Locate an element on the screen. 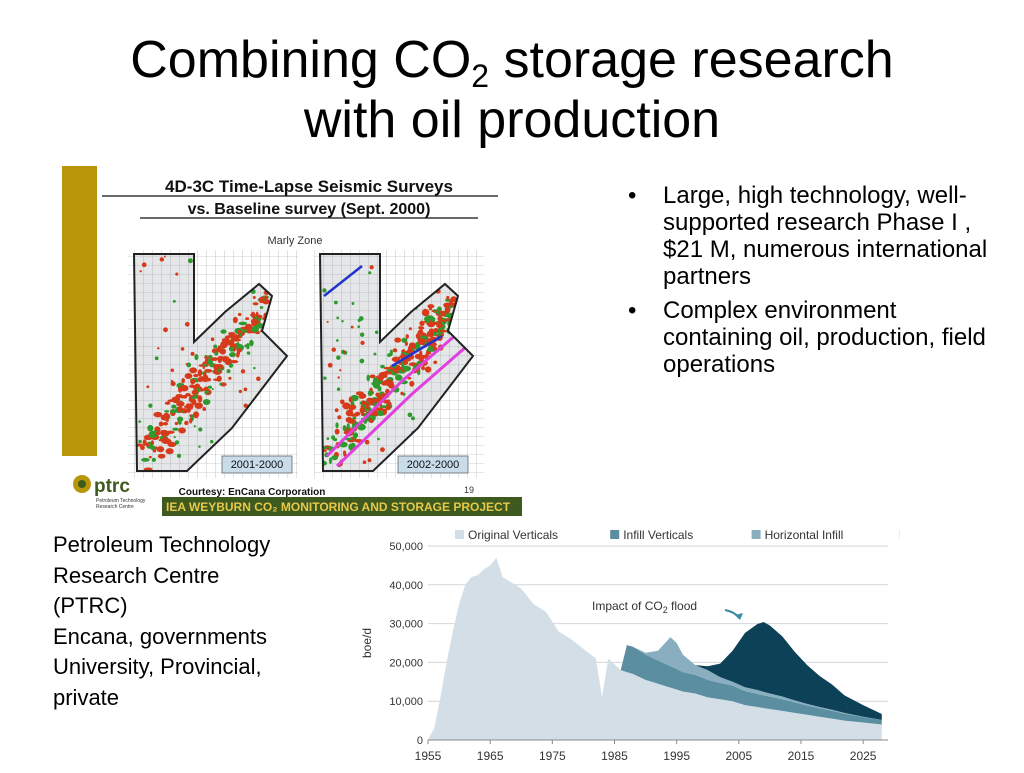 The width and height of the screenshot is (1024, 773). y-tick-label: 30,000 is located at coordinates (406, 625).